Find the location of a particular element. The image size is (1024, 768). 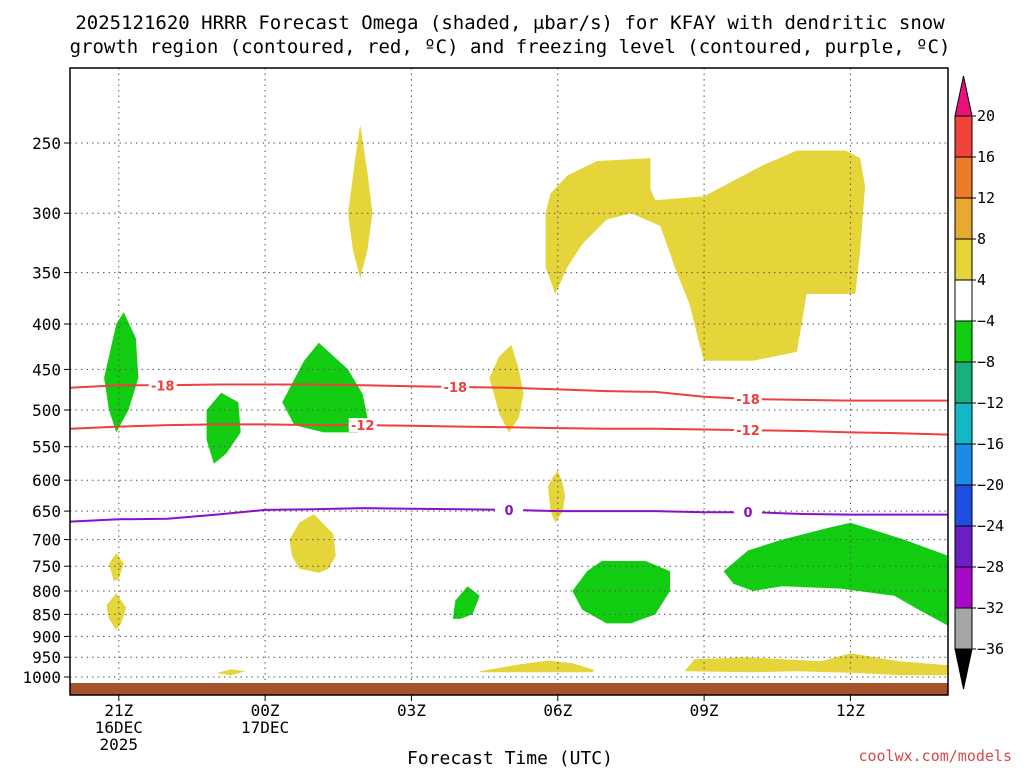

x-tick-label-09Z-1: 09Z is located at coordinates (704, 710).